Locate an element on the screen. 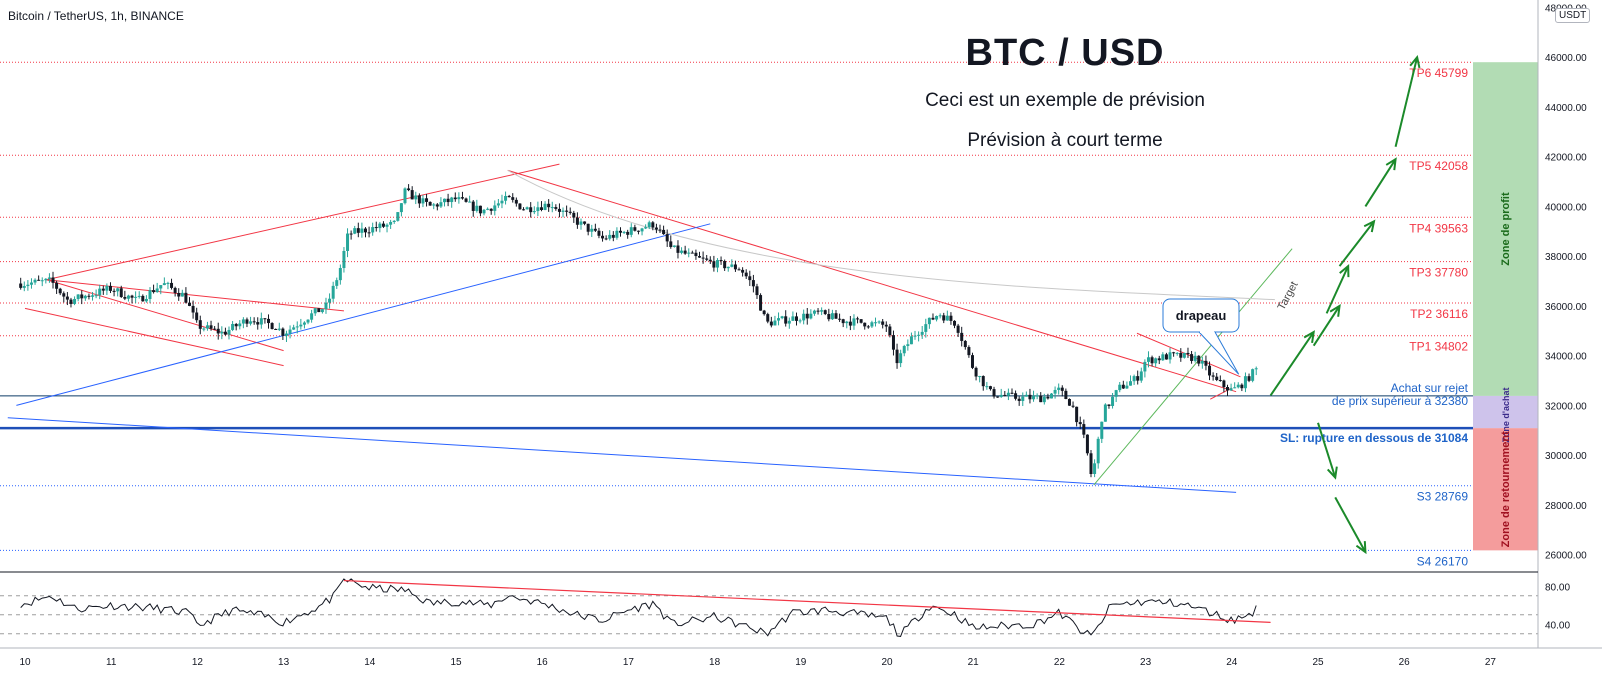 Image resolution: width=1602 pixels, height=678 pixels. time-tick-label: 18 is located at coordinates (715, 662).